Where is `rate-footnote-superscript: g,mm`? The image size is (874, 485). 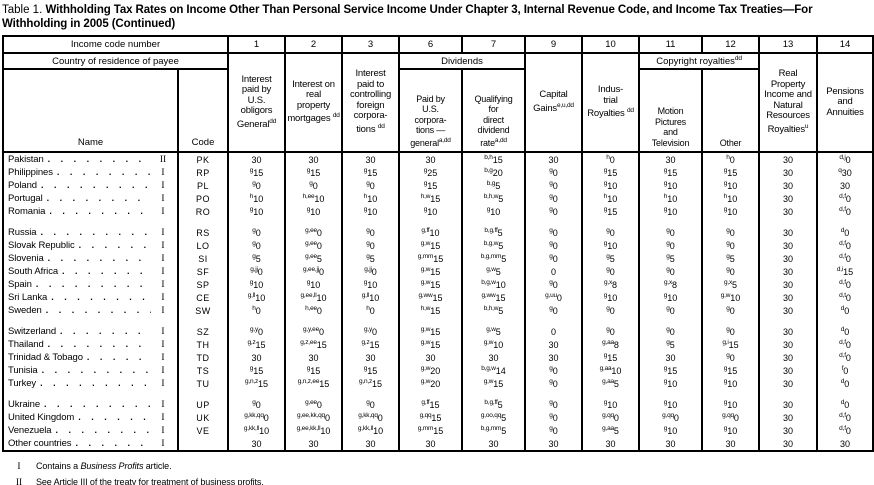
rate-footnote-superscript: g,mm is located at coordinates (425, 428).